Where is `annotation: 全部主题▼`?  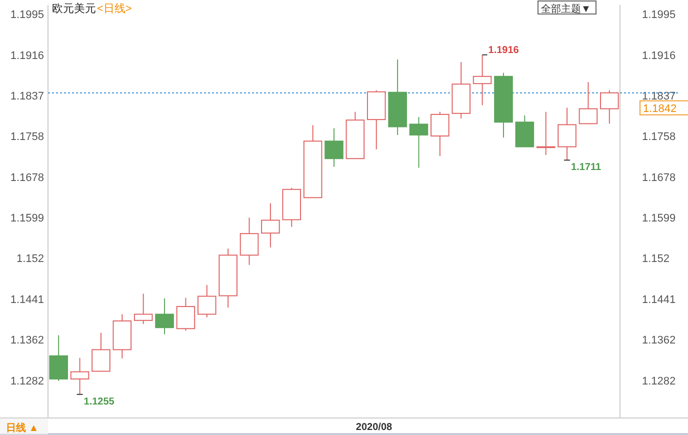 annotation: 全部主题▼ is located at coordinates (566, 9).